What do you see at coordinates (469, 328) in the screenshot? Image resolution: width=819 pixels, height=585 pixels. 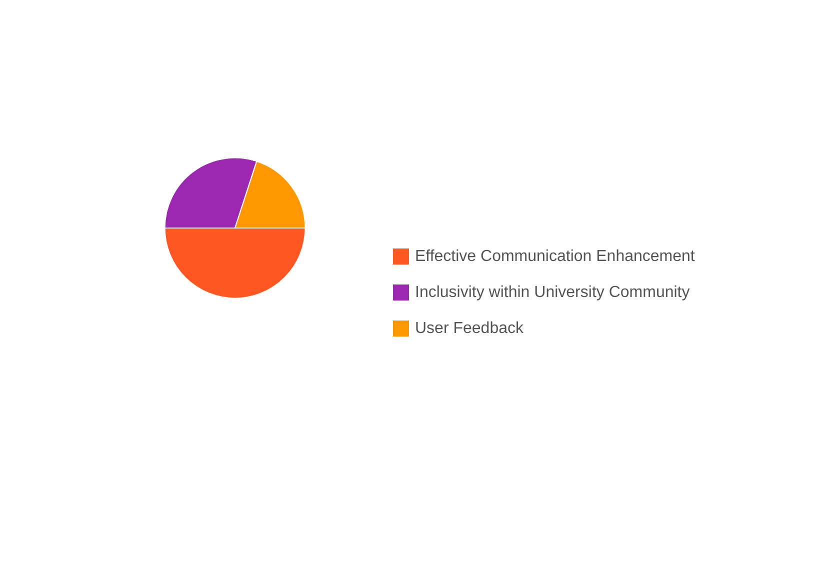 I see `legend-label: User Feedback` at bounding box center [469, 328].